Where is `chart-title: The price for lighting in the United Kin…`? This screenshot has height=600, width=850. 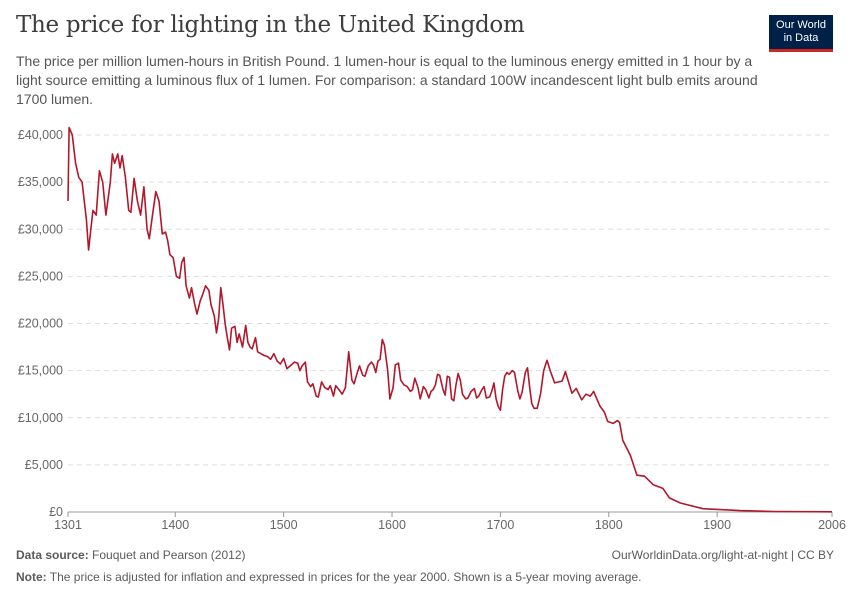 chart-title: The price for lighting in the United Kin… is located at coordinates (270, 25).